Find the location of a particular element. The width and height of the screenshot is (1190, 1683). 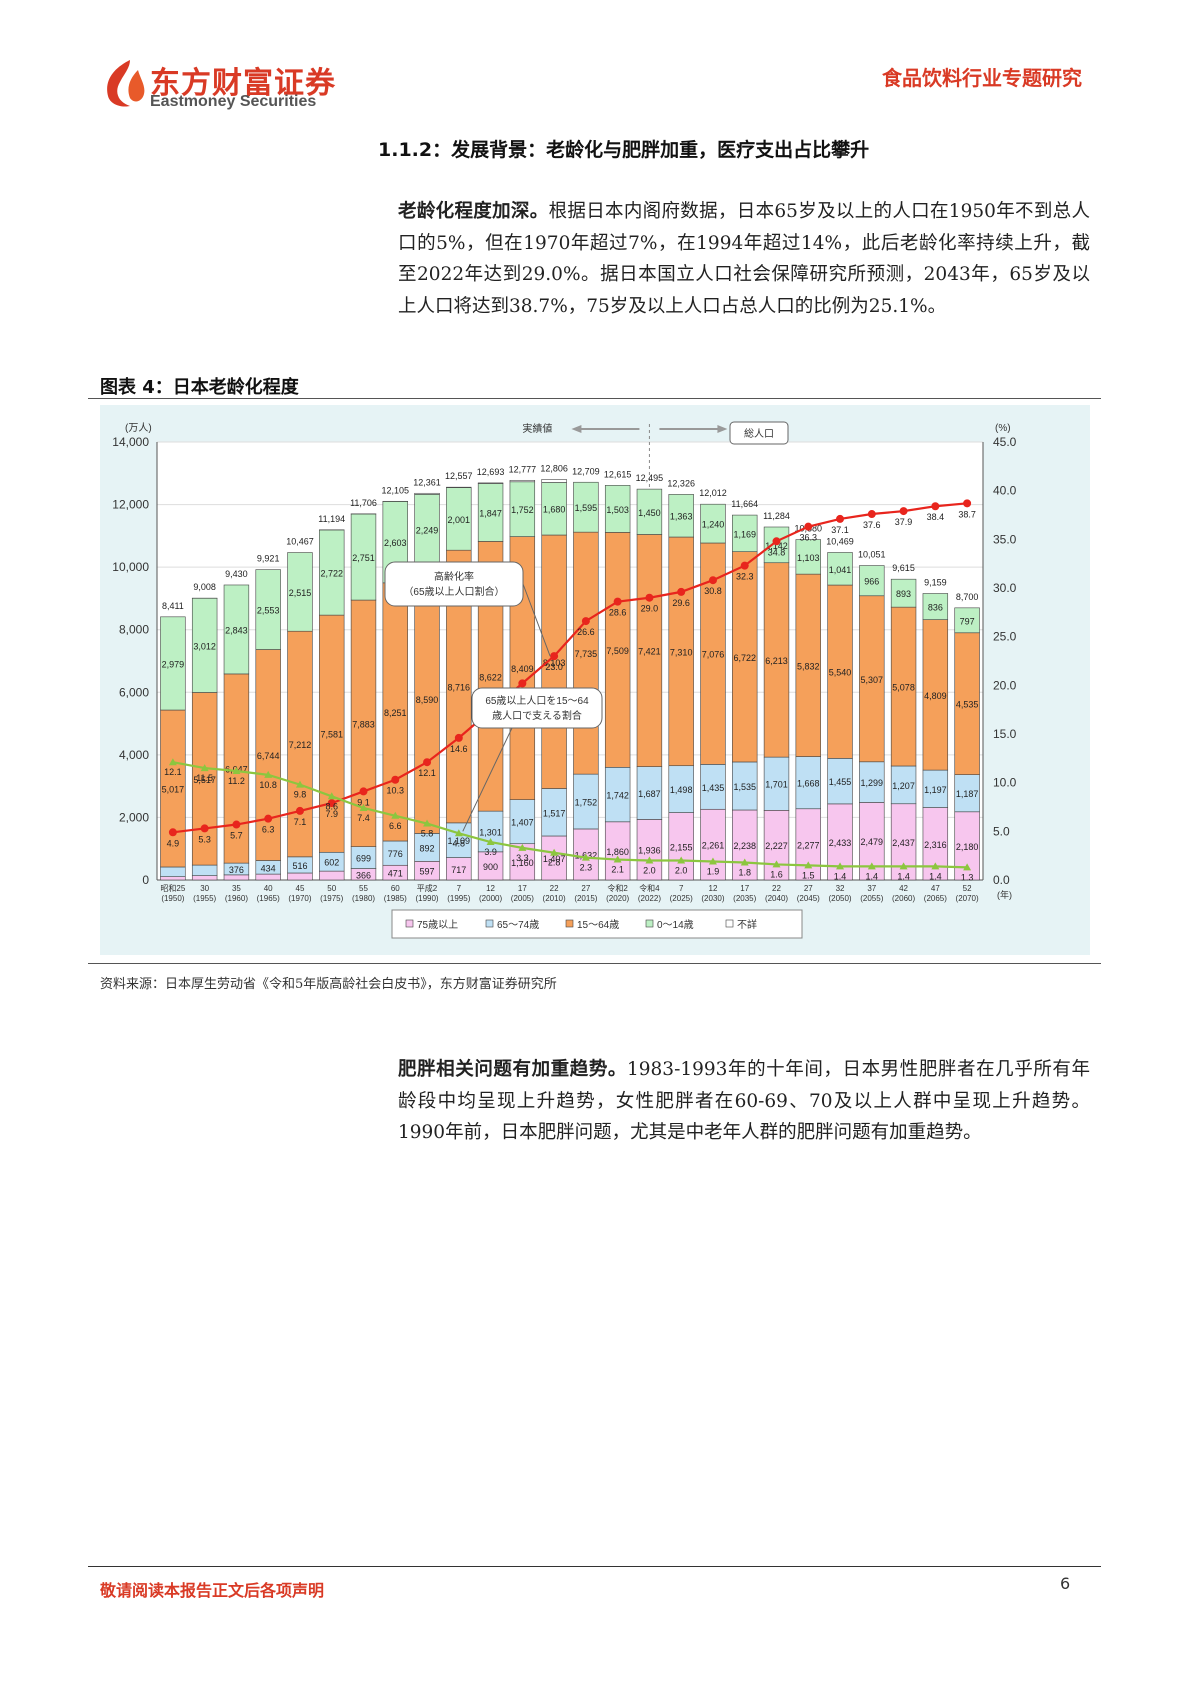

support-ratio-value-label: 3.9 is located at coordinates (490, 852).